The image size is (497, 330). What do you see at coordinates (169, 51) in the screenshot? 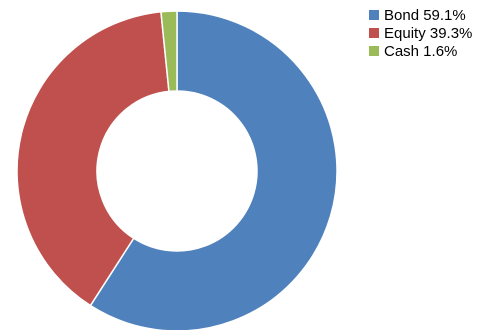
I see `slice-cash` at bounding box center [169, 51].